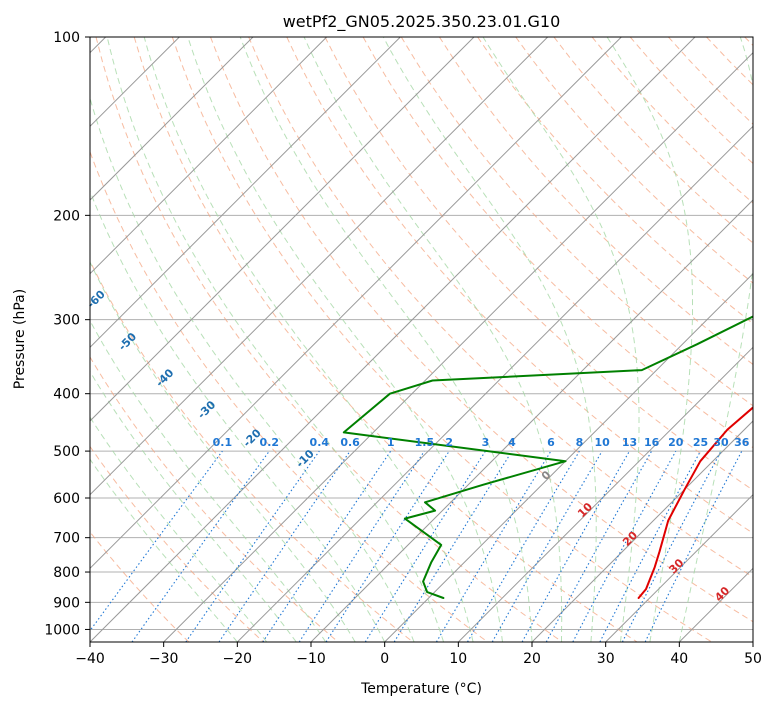  What do you see at coordinates (20, 339) in the screenshot?
I see `y-axis-label: Pressure (hPa)` at bounding box center [20, 339].